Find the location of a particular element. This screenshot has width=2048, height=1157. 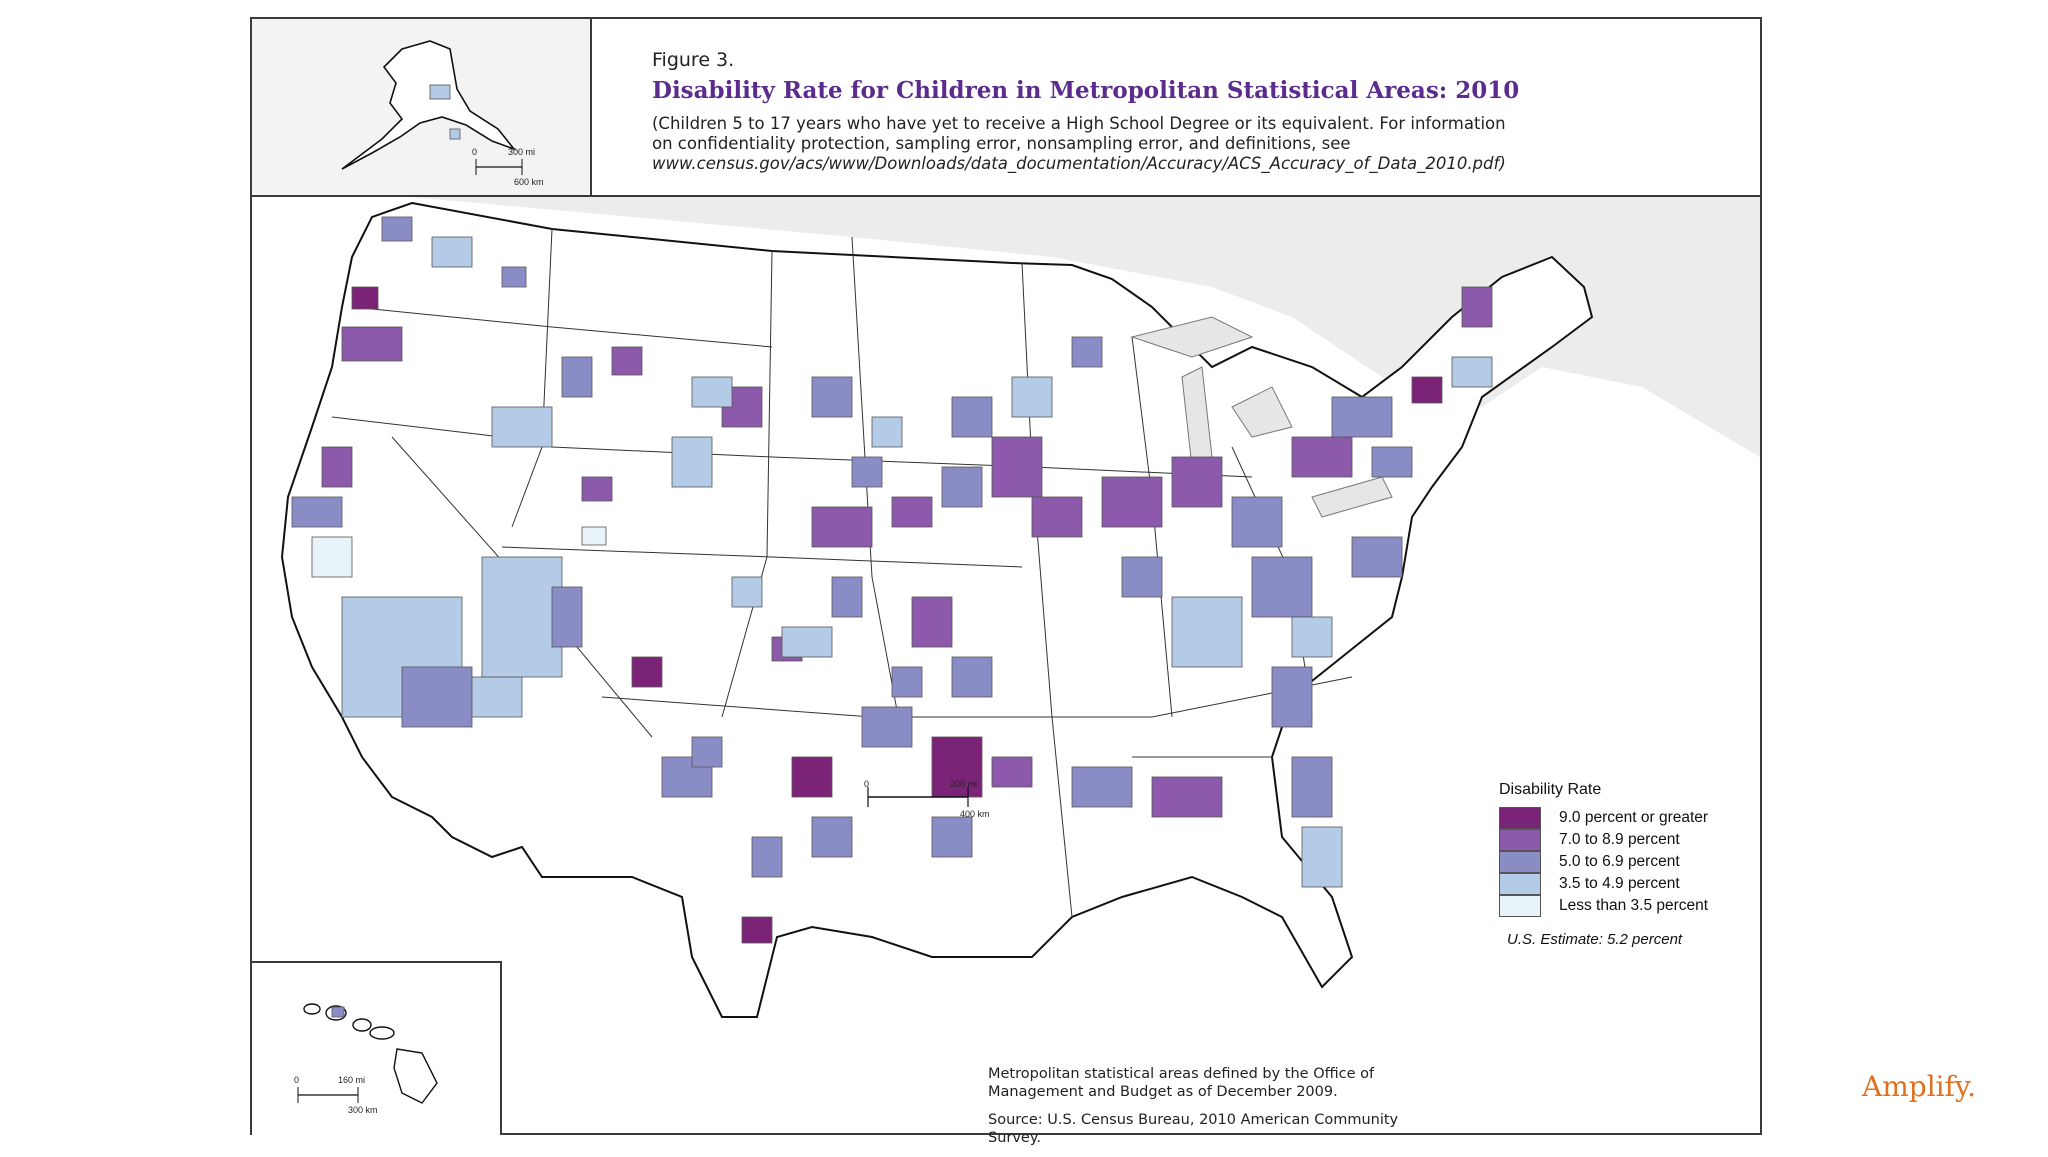

hawaii-scale-mi: 160 mi is located at coordinates (352, 1080).